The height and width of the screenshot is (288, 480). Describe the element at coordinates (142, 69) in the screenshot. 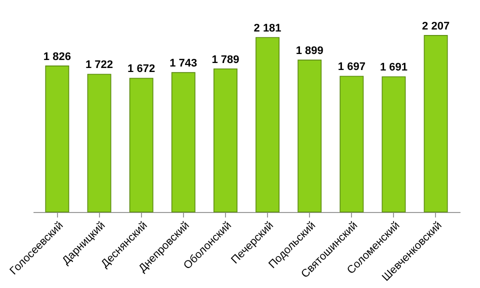

I see `data-label: 1 672` at that location.